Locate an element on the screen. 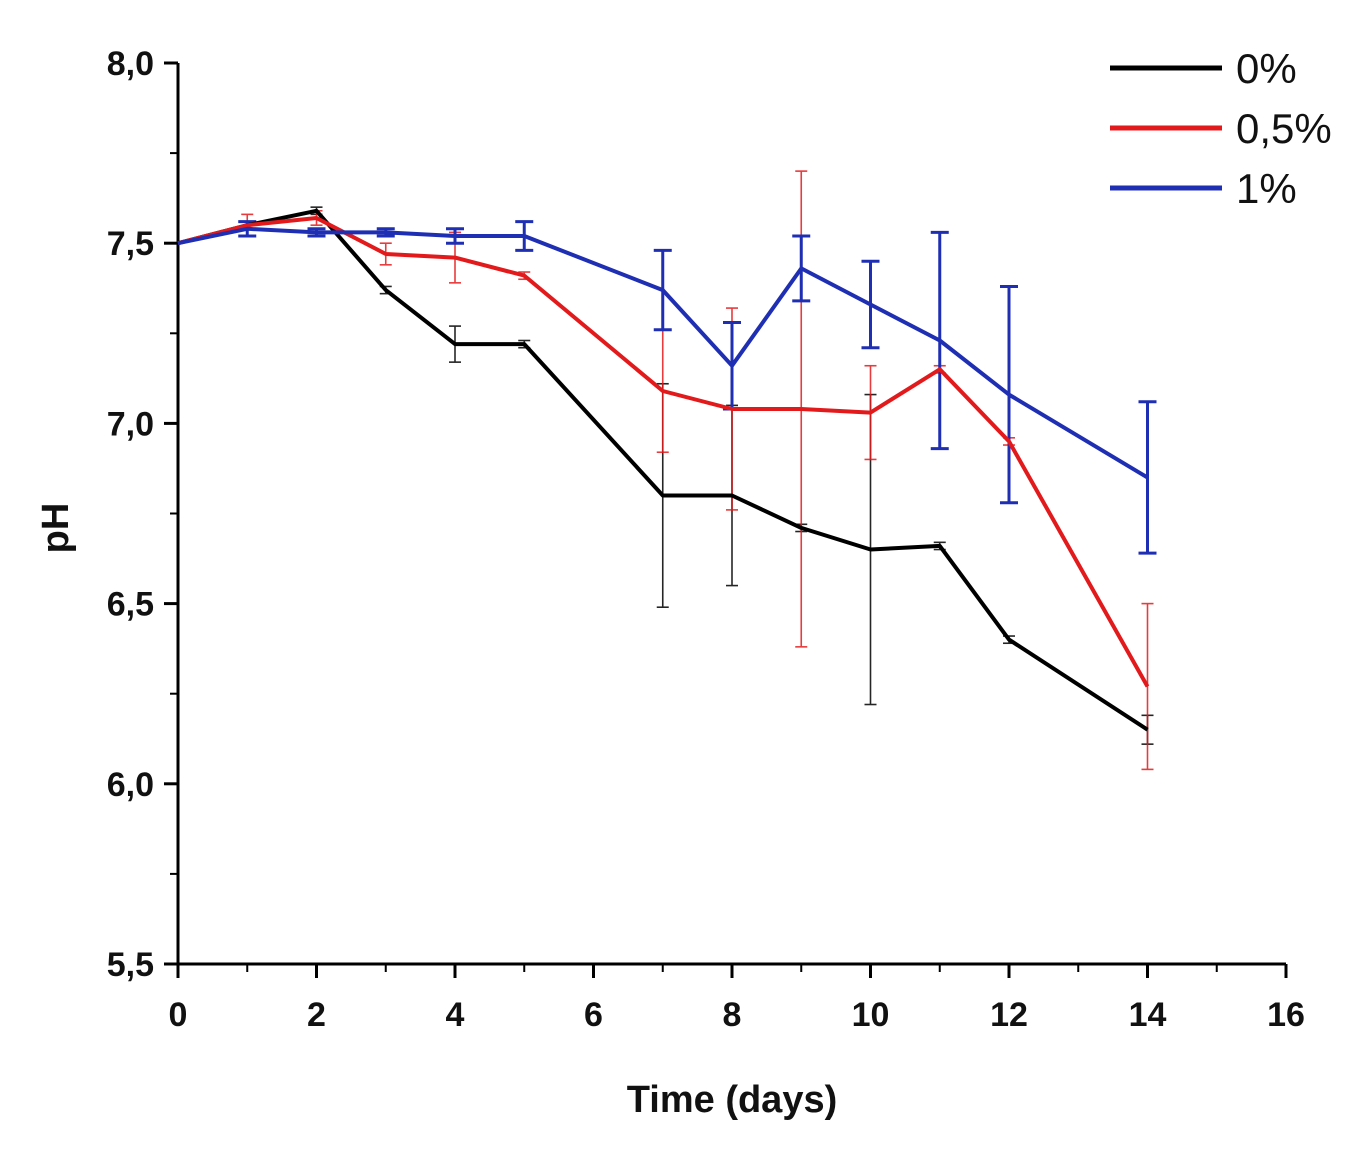 The image size is (1368, 1154). x-tick-label-2: 2 is located at coordinates (316, 1015).